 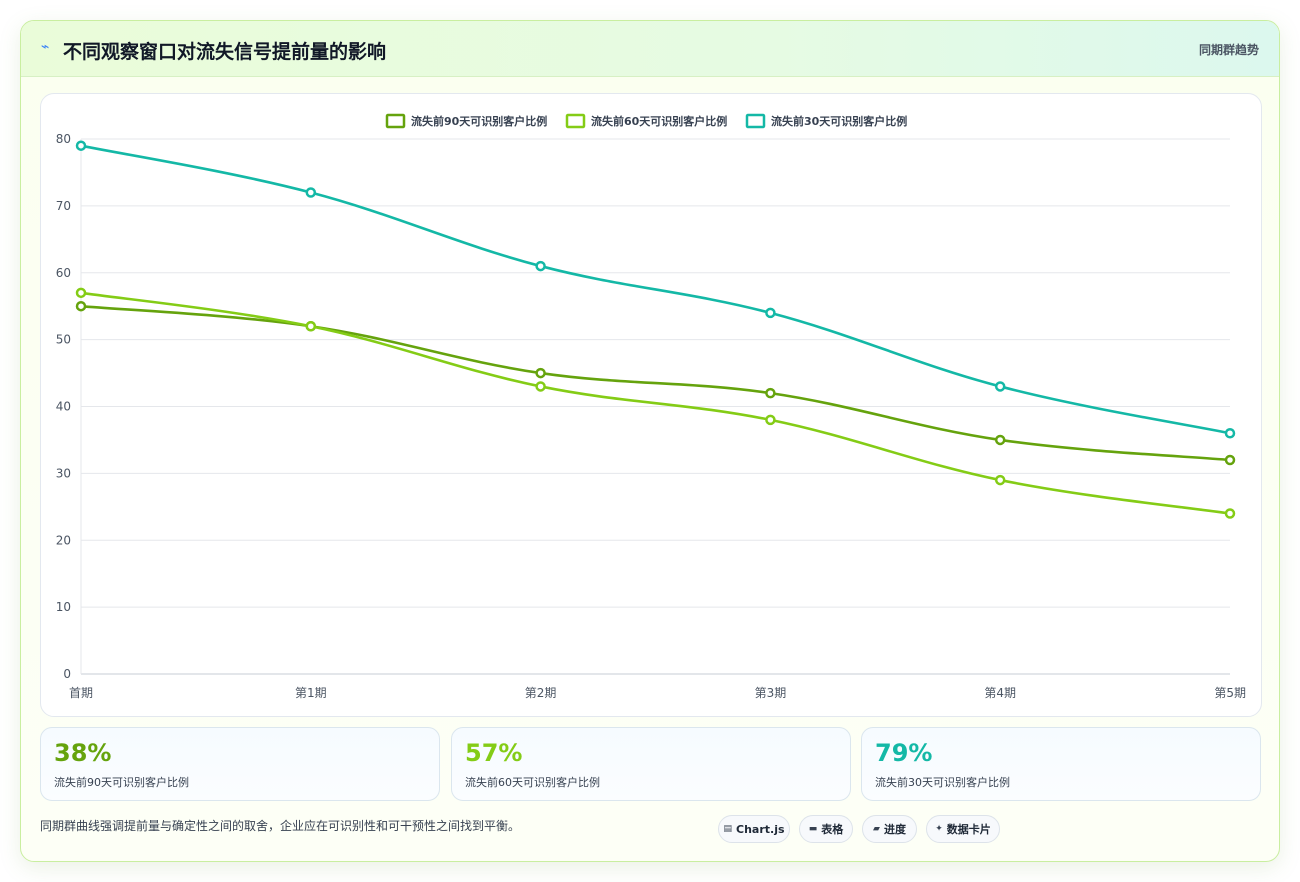 I want to click on stat-card-90: 38% 流失前90天可识别客户比例, so click(x=240, y=764).